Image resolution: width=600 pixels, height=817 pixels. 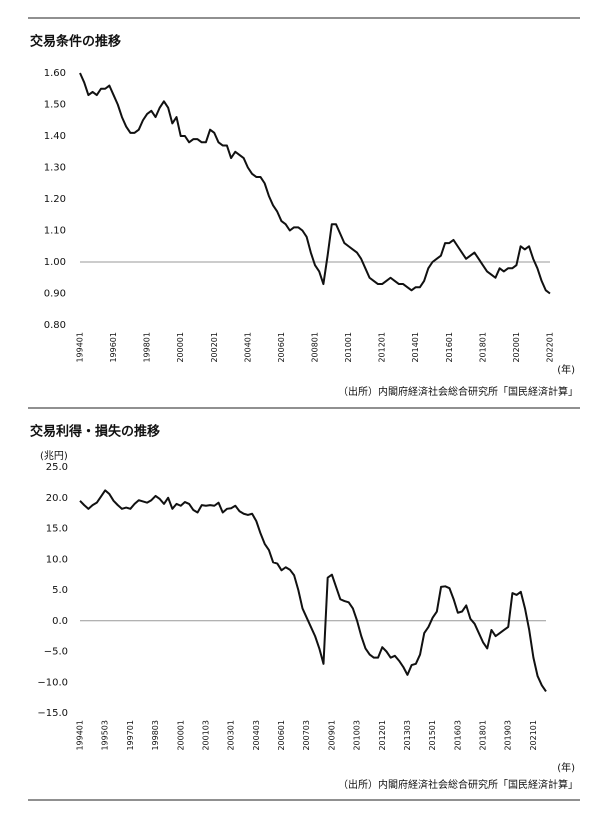 What do you see at coordinates (54, 456) in the screenshot?
I see `y-axis-label: (兆円)` at bounding box center [54, 456].